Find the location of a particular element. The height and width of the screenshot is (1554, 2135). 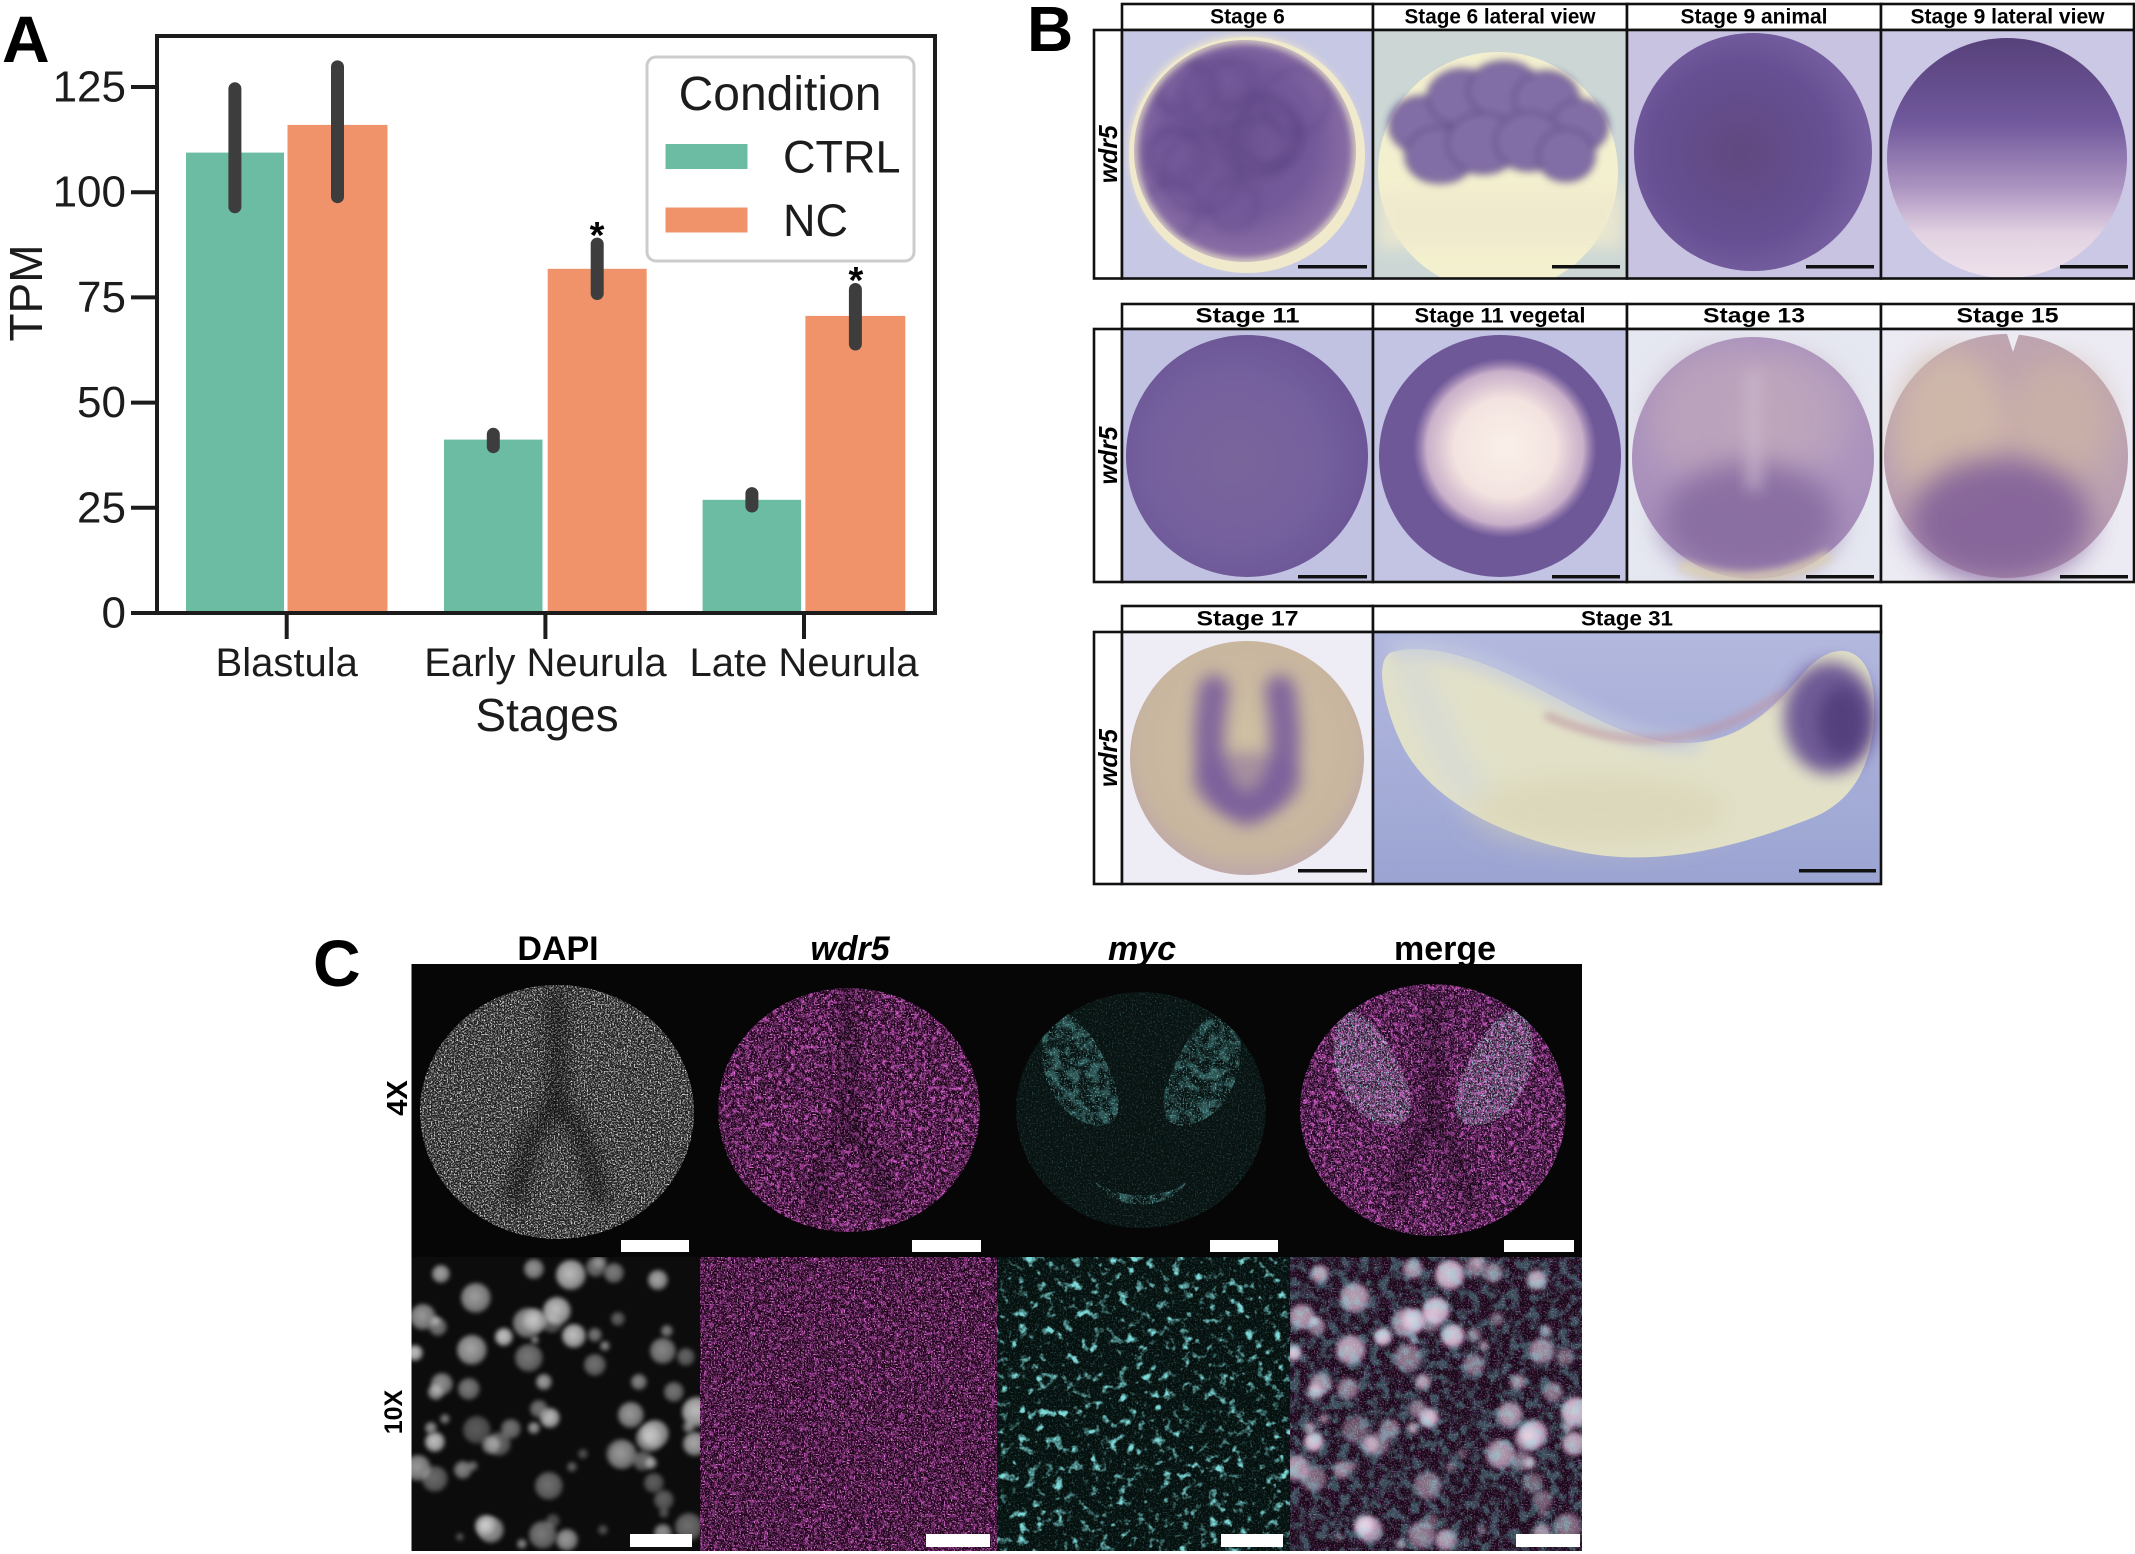

svg-text: Stage 11 vegetal is located at coordinates (1500, 316).